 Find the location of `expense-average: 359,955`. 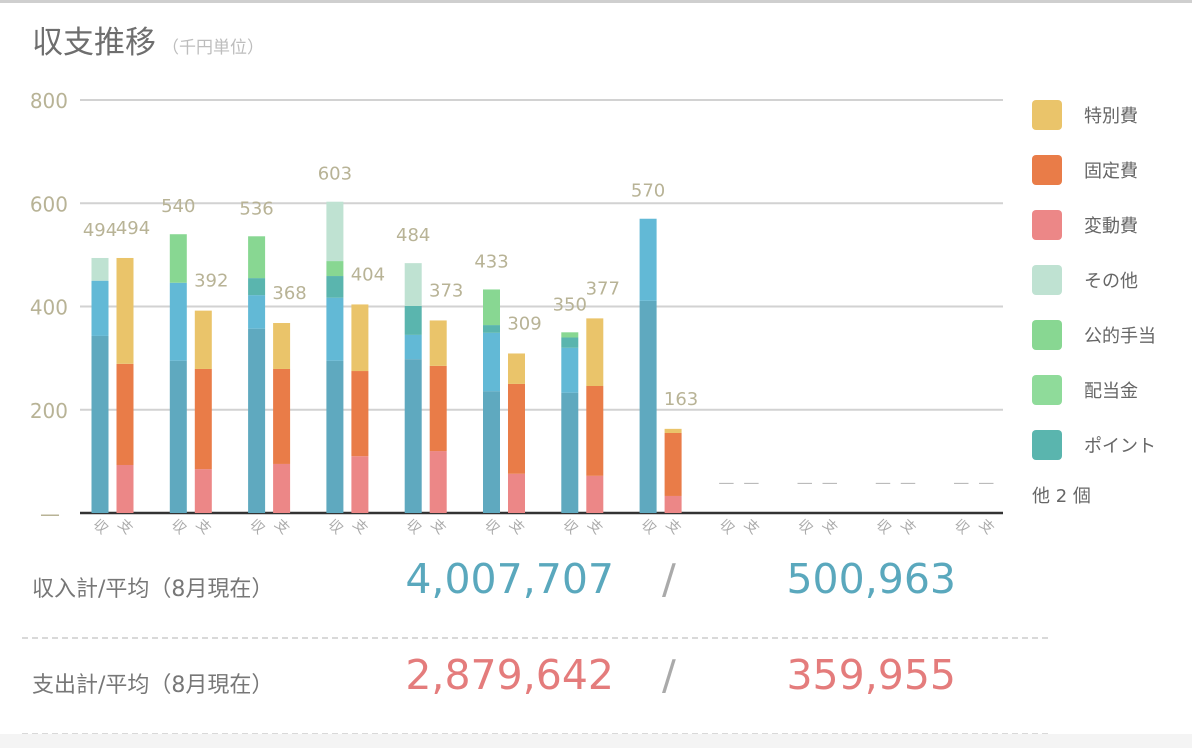

expense-average: 359,955 is located at coordinates (871, 675).